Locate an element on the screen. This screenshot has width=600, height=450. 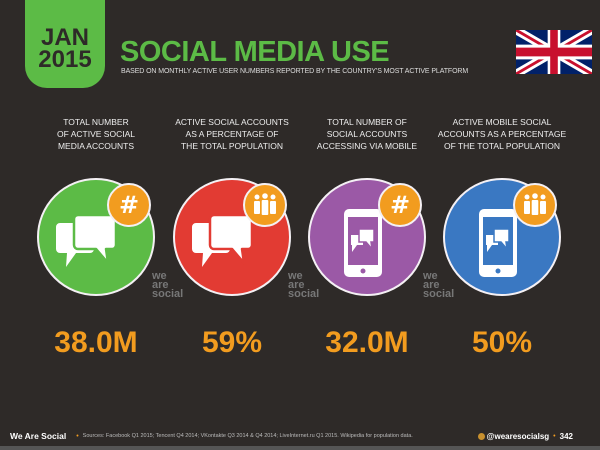
footer-brand: We Are Social is located at coordinates (38, 436).